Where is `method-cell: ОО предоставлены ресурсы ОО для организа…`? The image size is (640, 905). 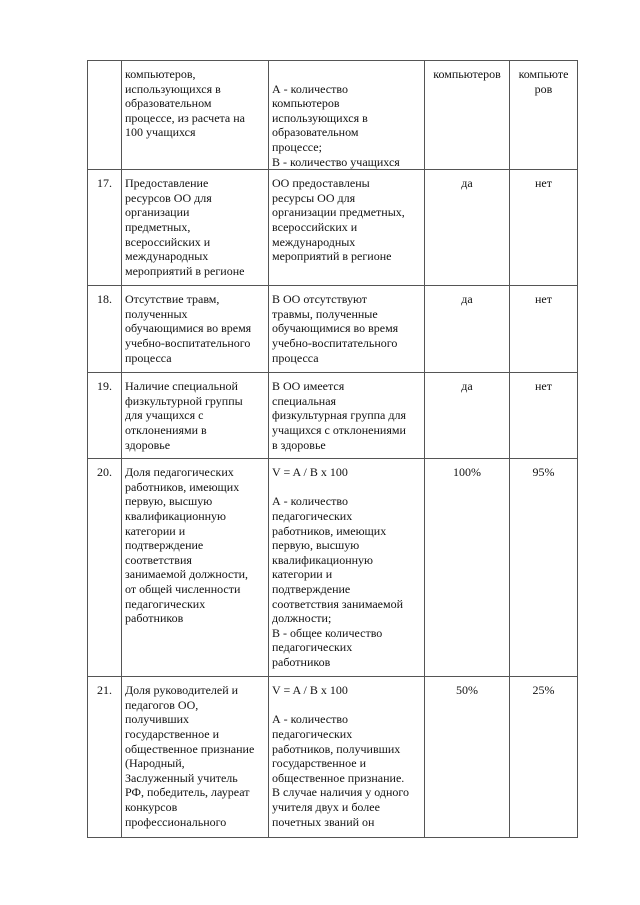 method-cell: ОО предоставлены ресурсы ОО для организа… is located at coordinates (346, 228).